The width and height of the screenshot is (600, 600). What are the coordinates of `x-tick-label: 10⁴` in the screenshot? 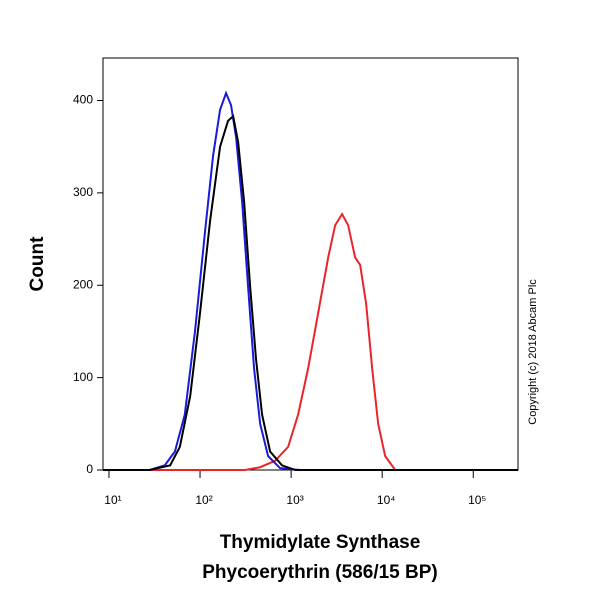 It's located at (386, 500).